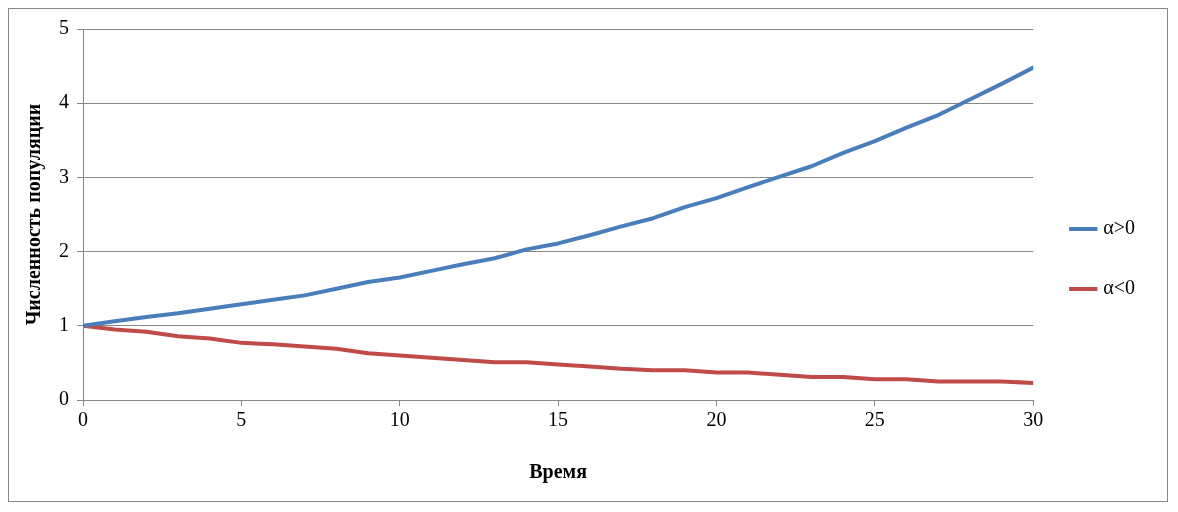 The width and height of the screenshot is (1178, 512). Describe the element at coordinates (64, 324) in the screenshot. I see `y-tick-label: 1` at that location.